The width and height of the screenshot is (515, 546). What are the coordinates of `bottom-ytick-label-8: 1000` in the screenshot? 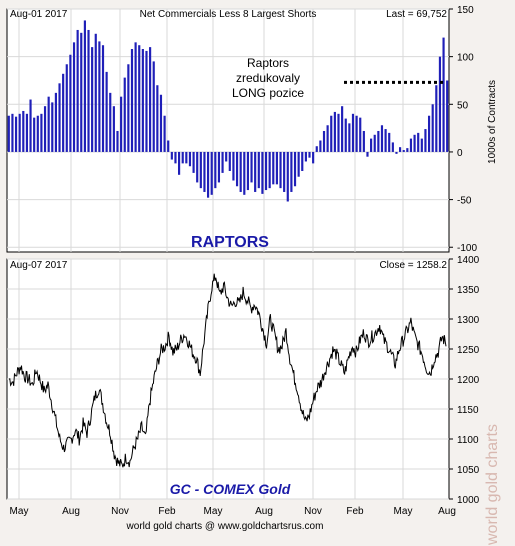 It's located at (468, 500).